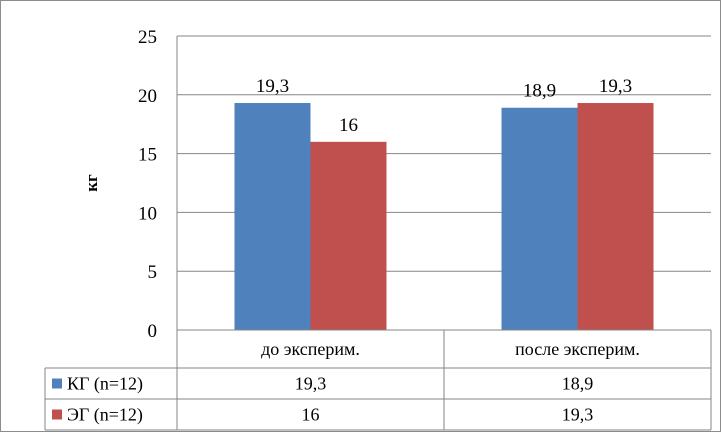 The image size is (721, 433). I want to click on y-tick-label: 25, so click(147, 37).